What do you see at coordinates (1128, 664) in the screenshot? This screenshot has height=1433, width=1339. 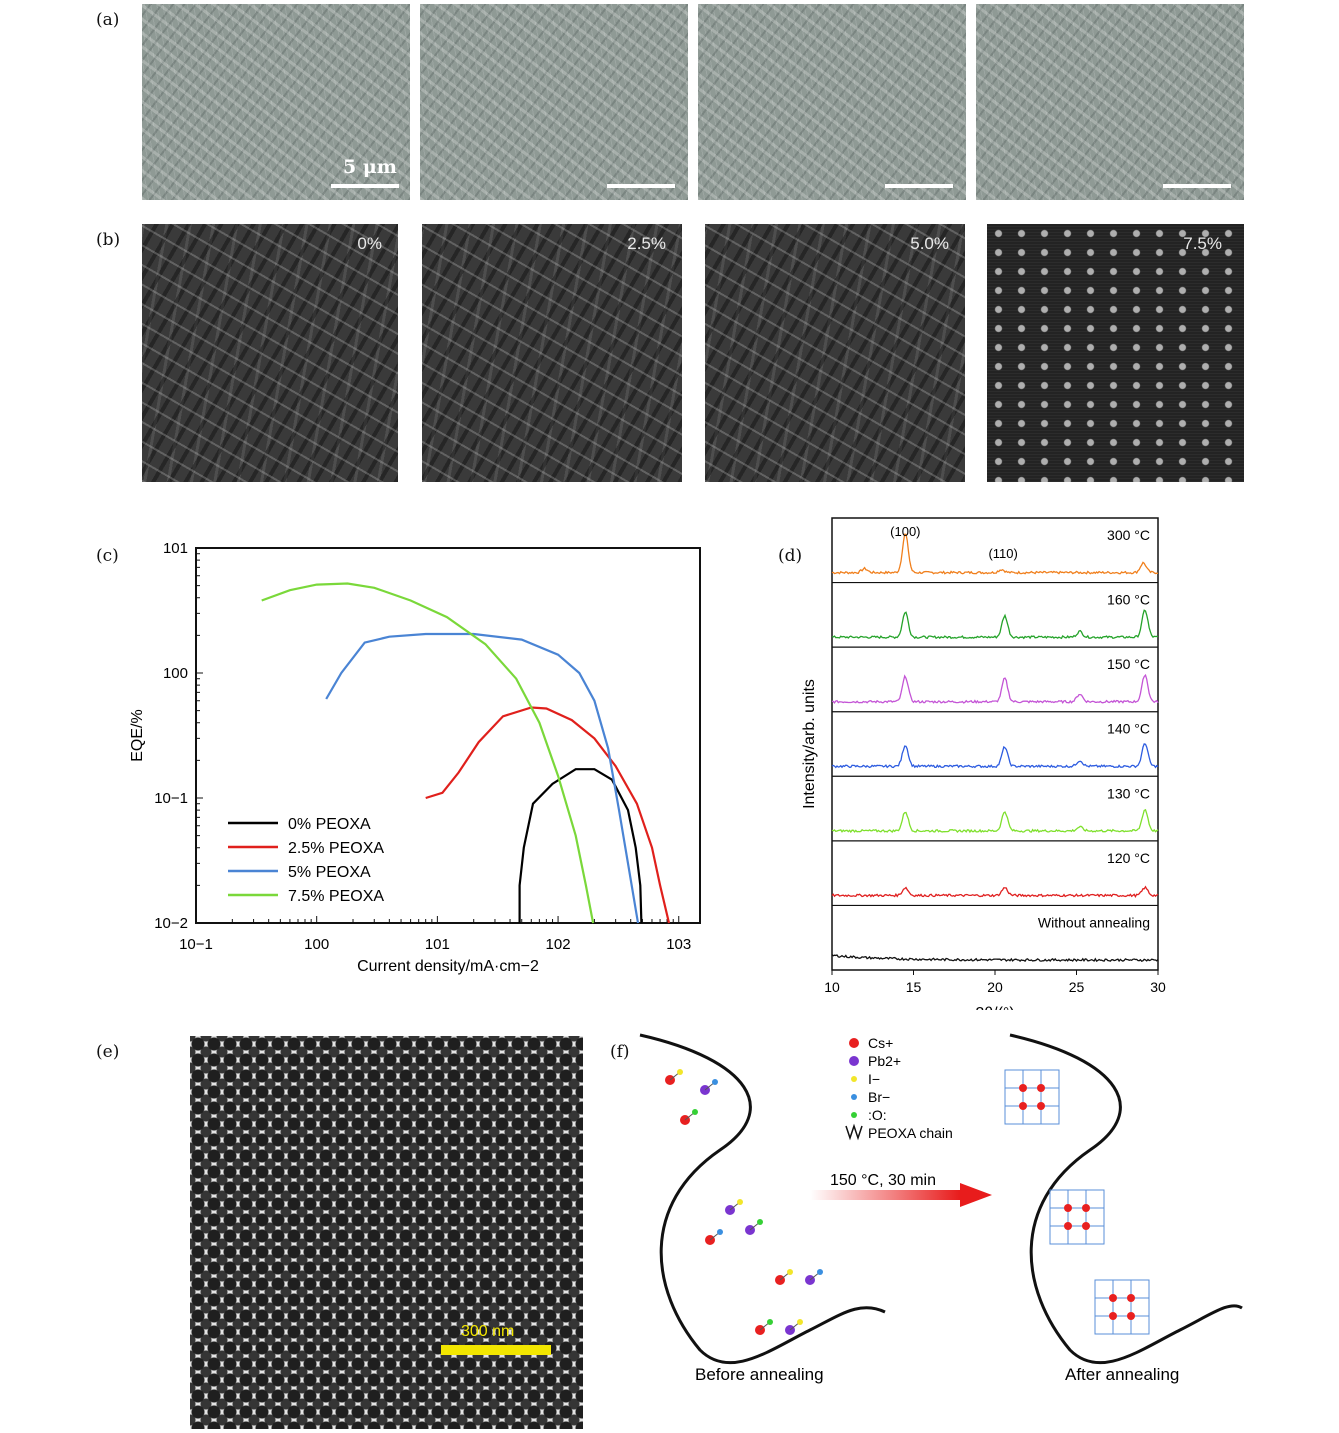 I see `temperature-label: 150 °C` at bounding box center [1128, 664].